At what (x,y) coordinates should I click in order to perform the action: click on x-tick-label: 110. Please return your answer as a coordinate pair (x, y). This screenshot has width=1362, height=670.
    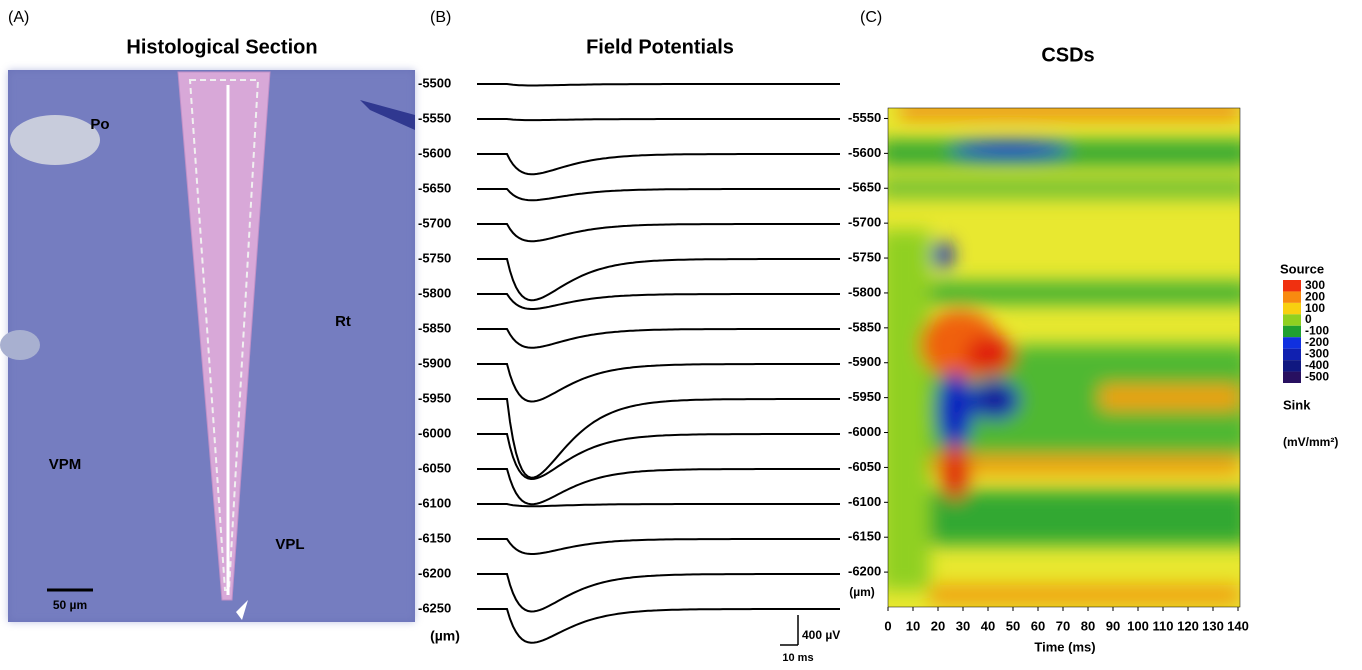
    Looking at the image, I should click on (1163, 625).